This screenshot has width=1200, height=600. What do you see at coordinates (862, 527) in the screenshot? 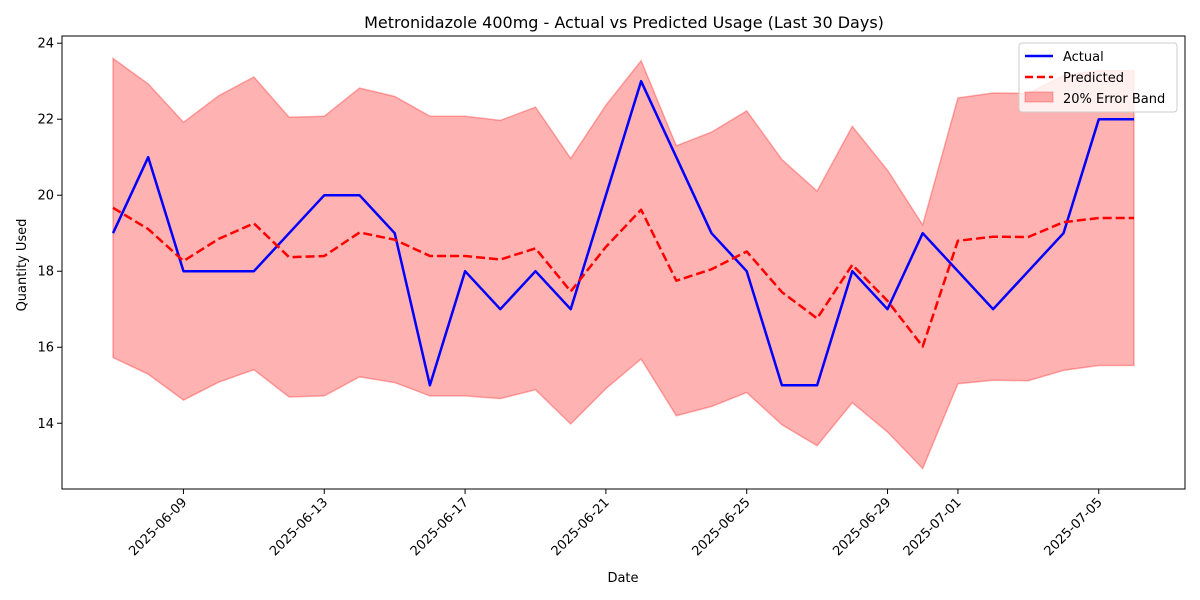
I see `x-tick-label: 2025-06-29` at bounding box center [862, 527].